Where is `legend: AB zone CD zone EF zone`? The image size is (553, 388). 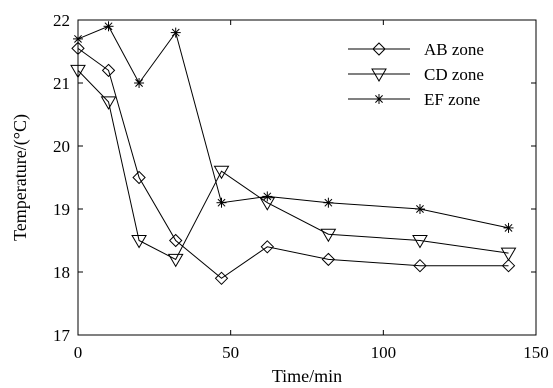
legend: AB zone CD zone EF zone is located at coordinates (416, 74).